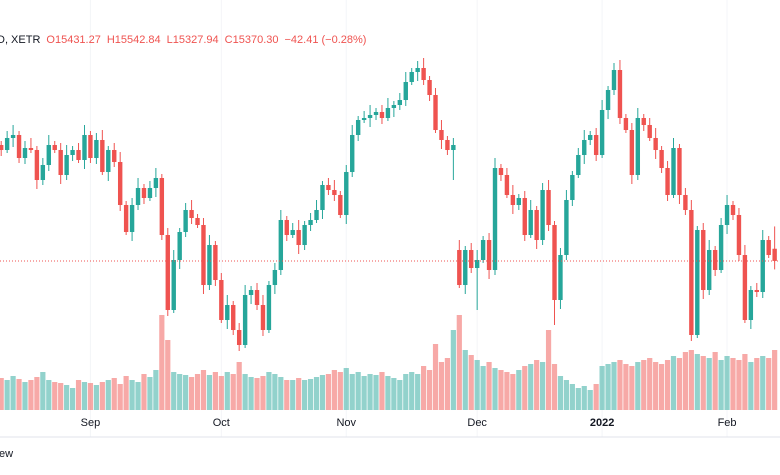 Image resolution: width=780 pixels, height=475 pixels. What do you see at coordinates (193, 40) in the screenshot?
I see `ohlc-value: L15327.94` at bounding box center [193, 40].